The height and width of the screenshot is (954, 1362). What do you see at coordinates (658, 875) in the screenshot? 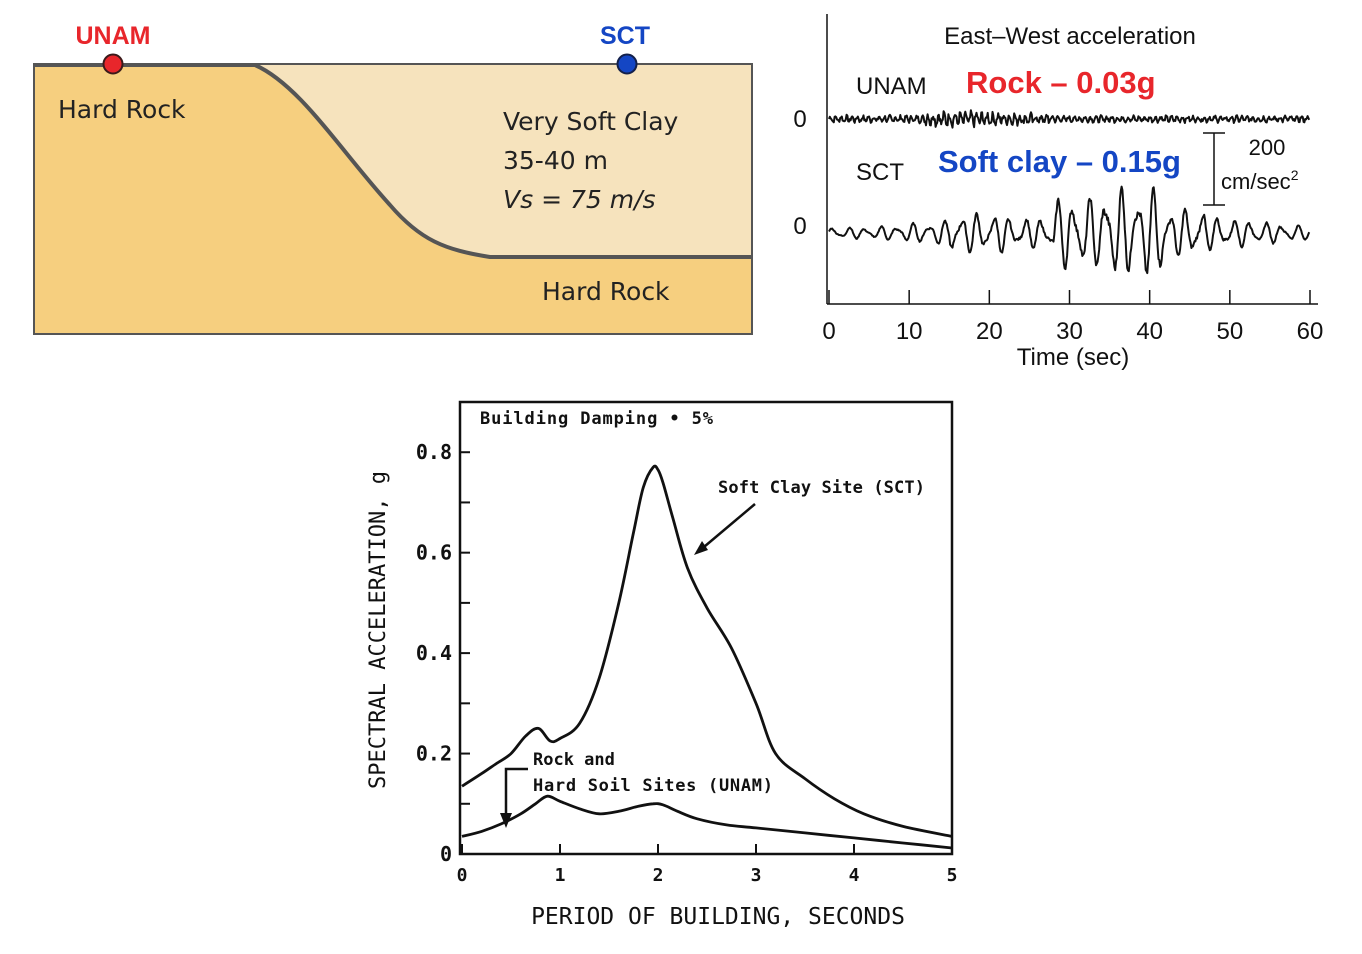
I see `spectrum-x-tick-label: 2` at bounding box center [658, 875].